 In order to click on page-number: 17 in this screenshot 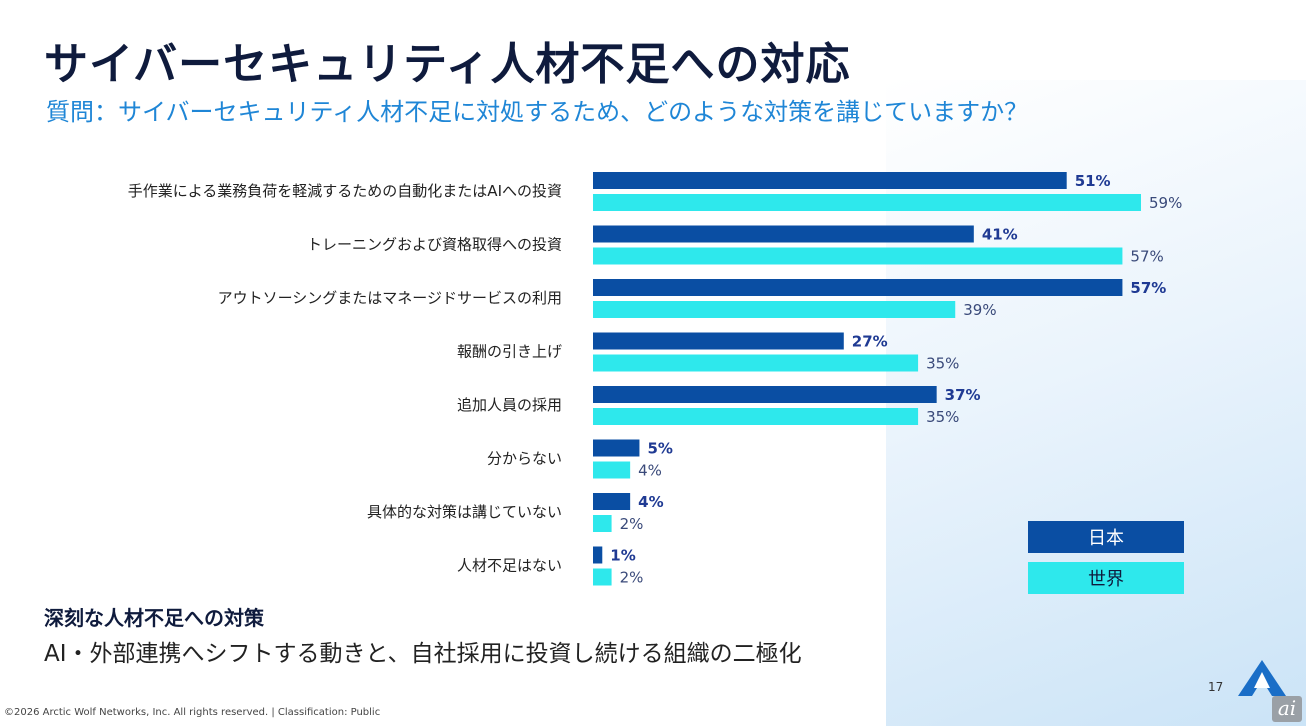, I will do `click(1216, 687)`.